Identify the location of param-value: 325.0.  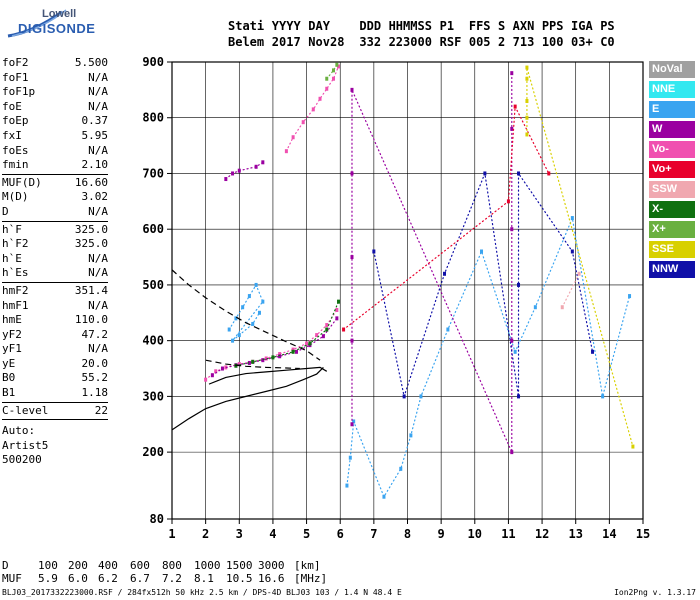
(91, 244).